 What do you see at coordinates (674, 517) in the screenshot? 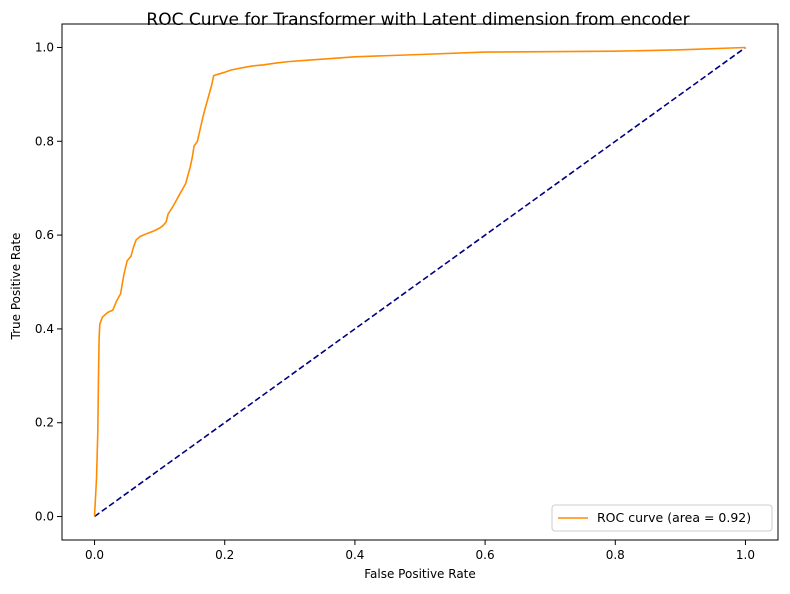
I see `legend-label-roc: ROC curve (area = 0.92)` at bounding box center [674, 517].